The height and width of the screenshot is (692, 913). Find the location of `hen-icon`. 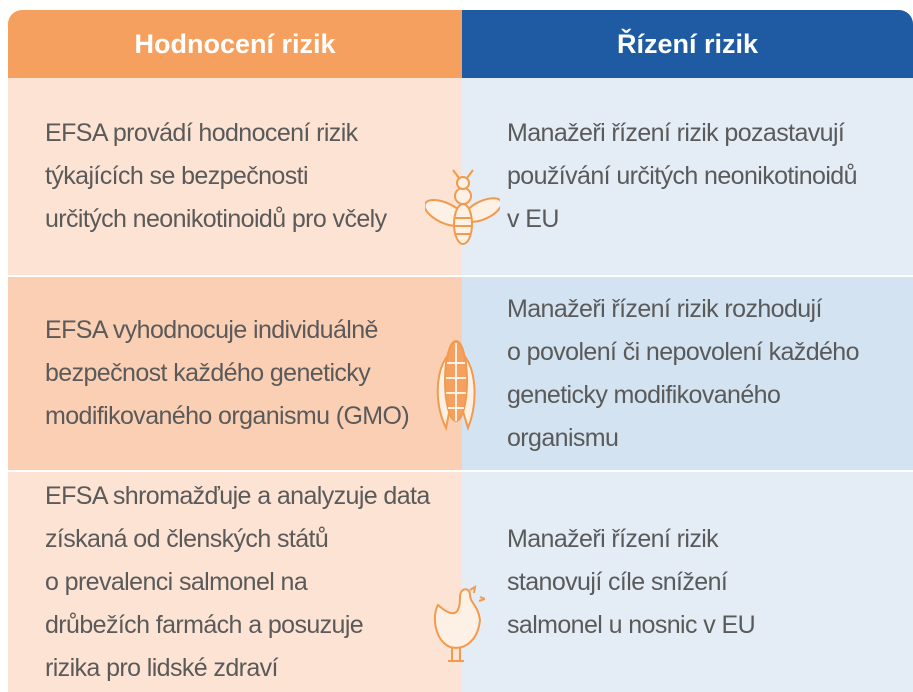

hen-icon is located at coordinates (459, 623).